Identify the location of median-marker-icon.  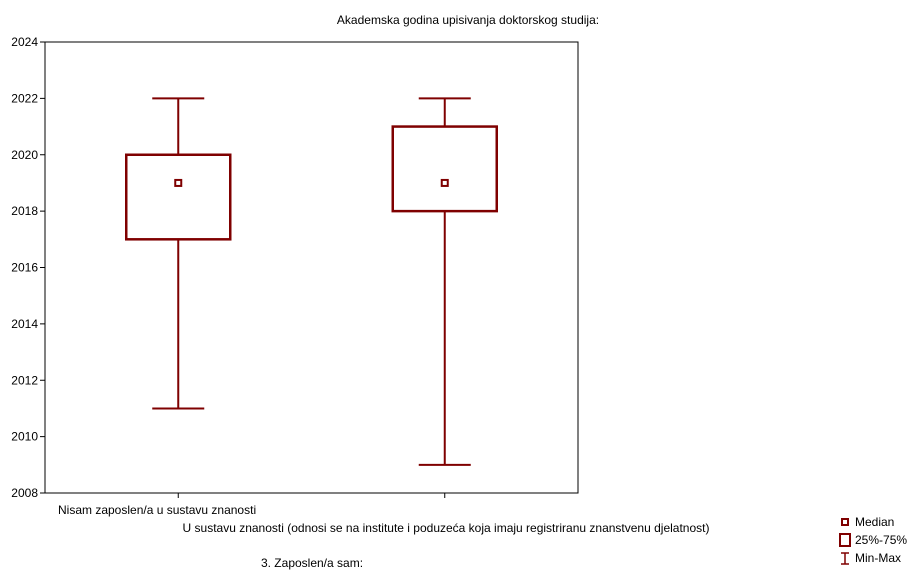
(845, 522).